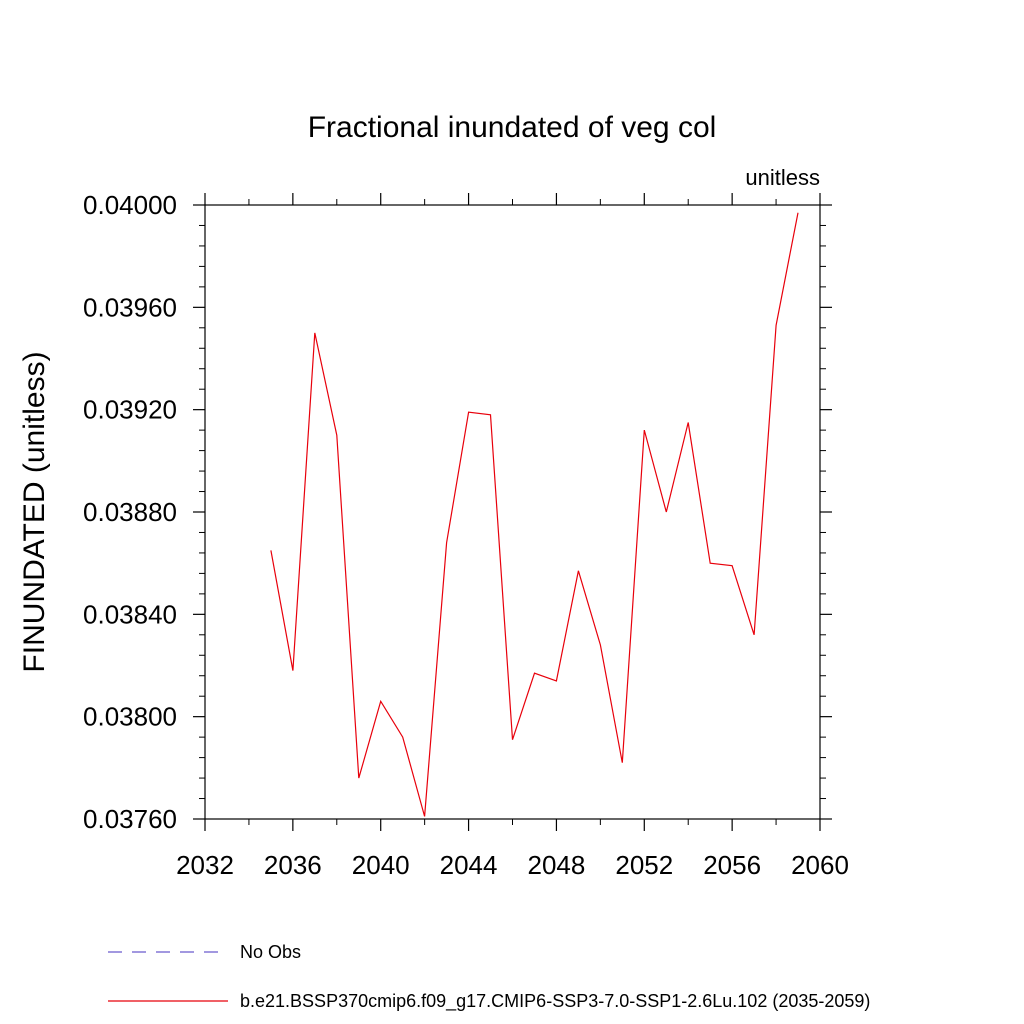 The width and height of the screenshot is (1024, 1024). Describe the element at coordinates (34, 511) in the screenshot. I see `y-axis-label: FINUNDATED (unitless)` at that location.